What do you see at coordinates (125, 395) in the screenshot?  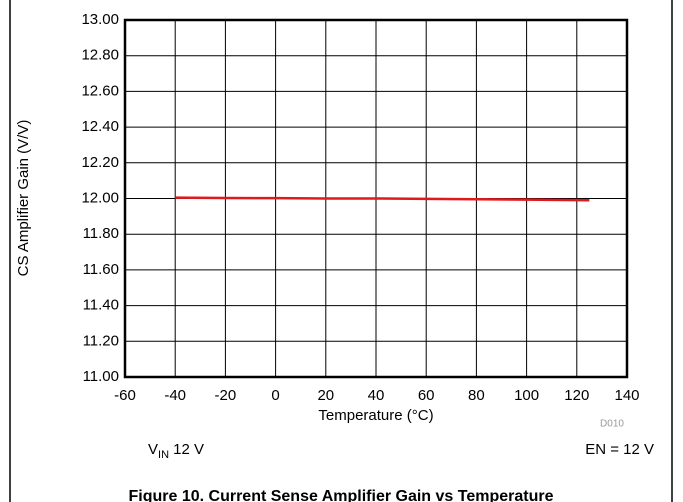 I see `x-tick-label: -60` at bounding box center [125, 395].